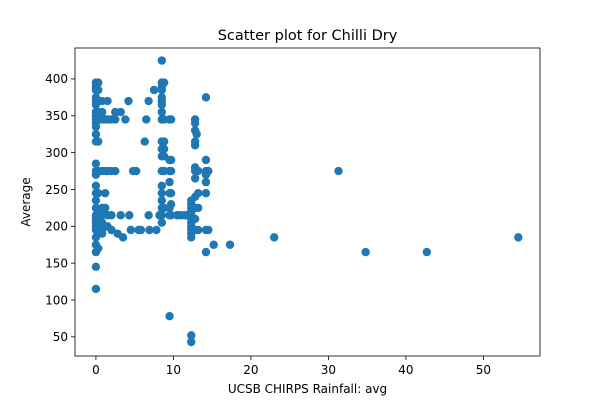  What do you see at coordinates (60, 337) in the screenshot?
I see `y-tick-label: 50` at bounding box center [60, 337].